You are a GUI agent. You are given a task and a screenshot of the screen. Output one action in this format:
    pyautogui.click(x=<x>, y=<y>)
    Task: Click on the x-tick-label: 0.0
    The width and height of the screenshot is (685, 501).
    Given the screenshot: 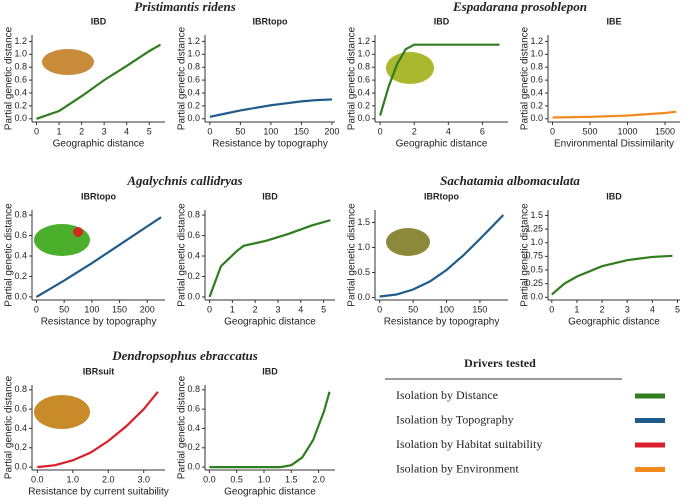 What is the action you would take?
    pyautogui.click(x=209, y=479)
    